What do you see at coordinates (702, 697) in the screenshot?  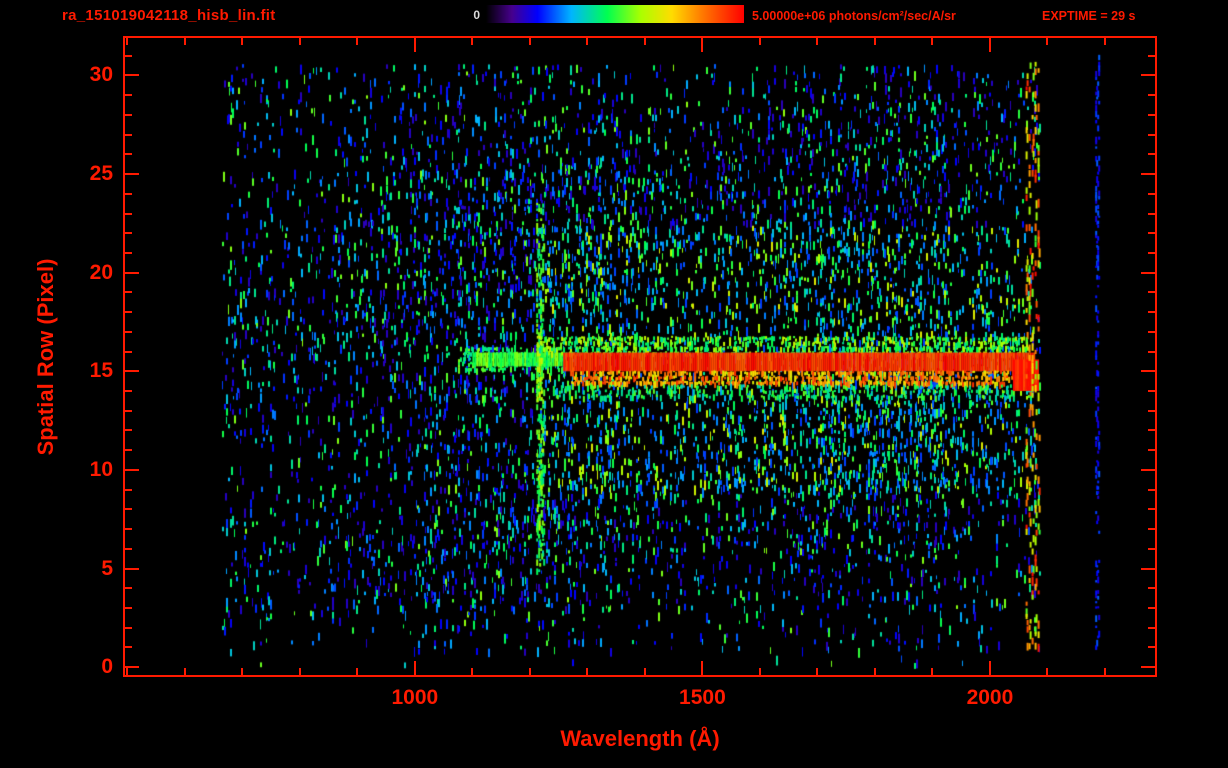 I see `x-tick-label: 1500` at bounding box center [702, 697].